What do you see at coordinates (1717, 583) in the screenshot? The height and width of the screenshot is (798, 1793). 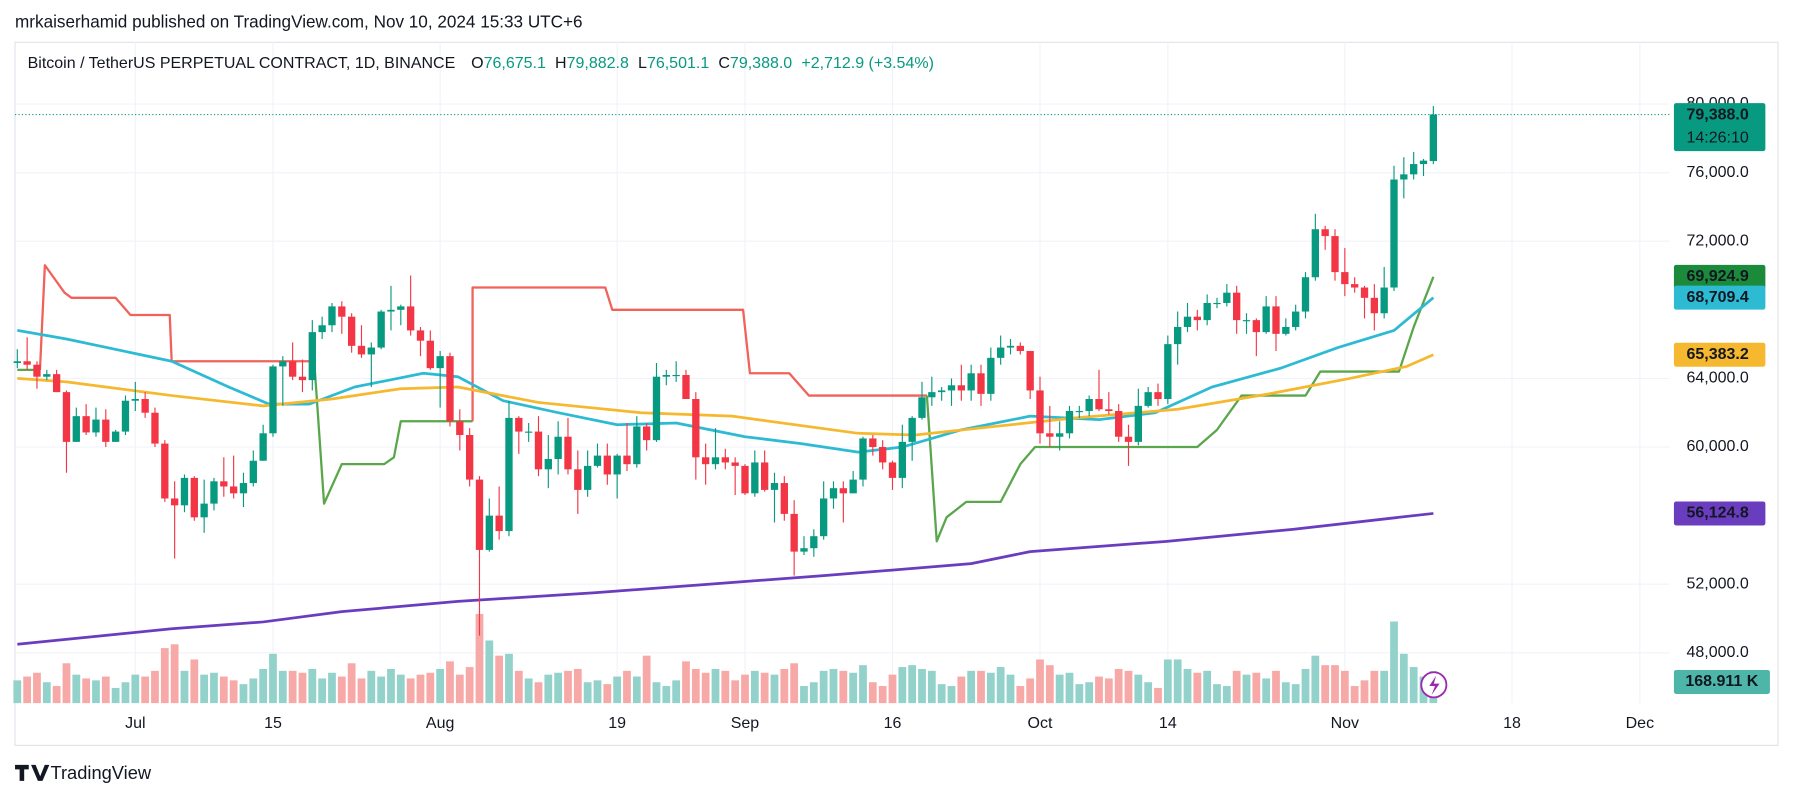 I see `y-tick-label: 52,000.0` at bounding box center [1717, 583].